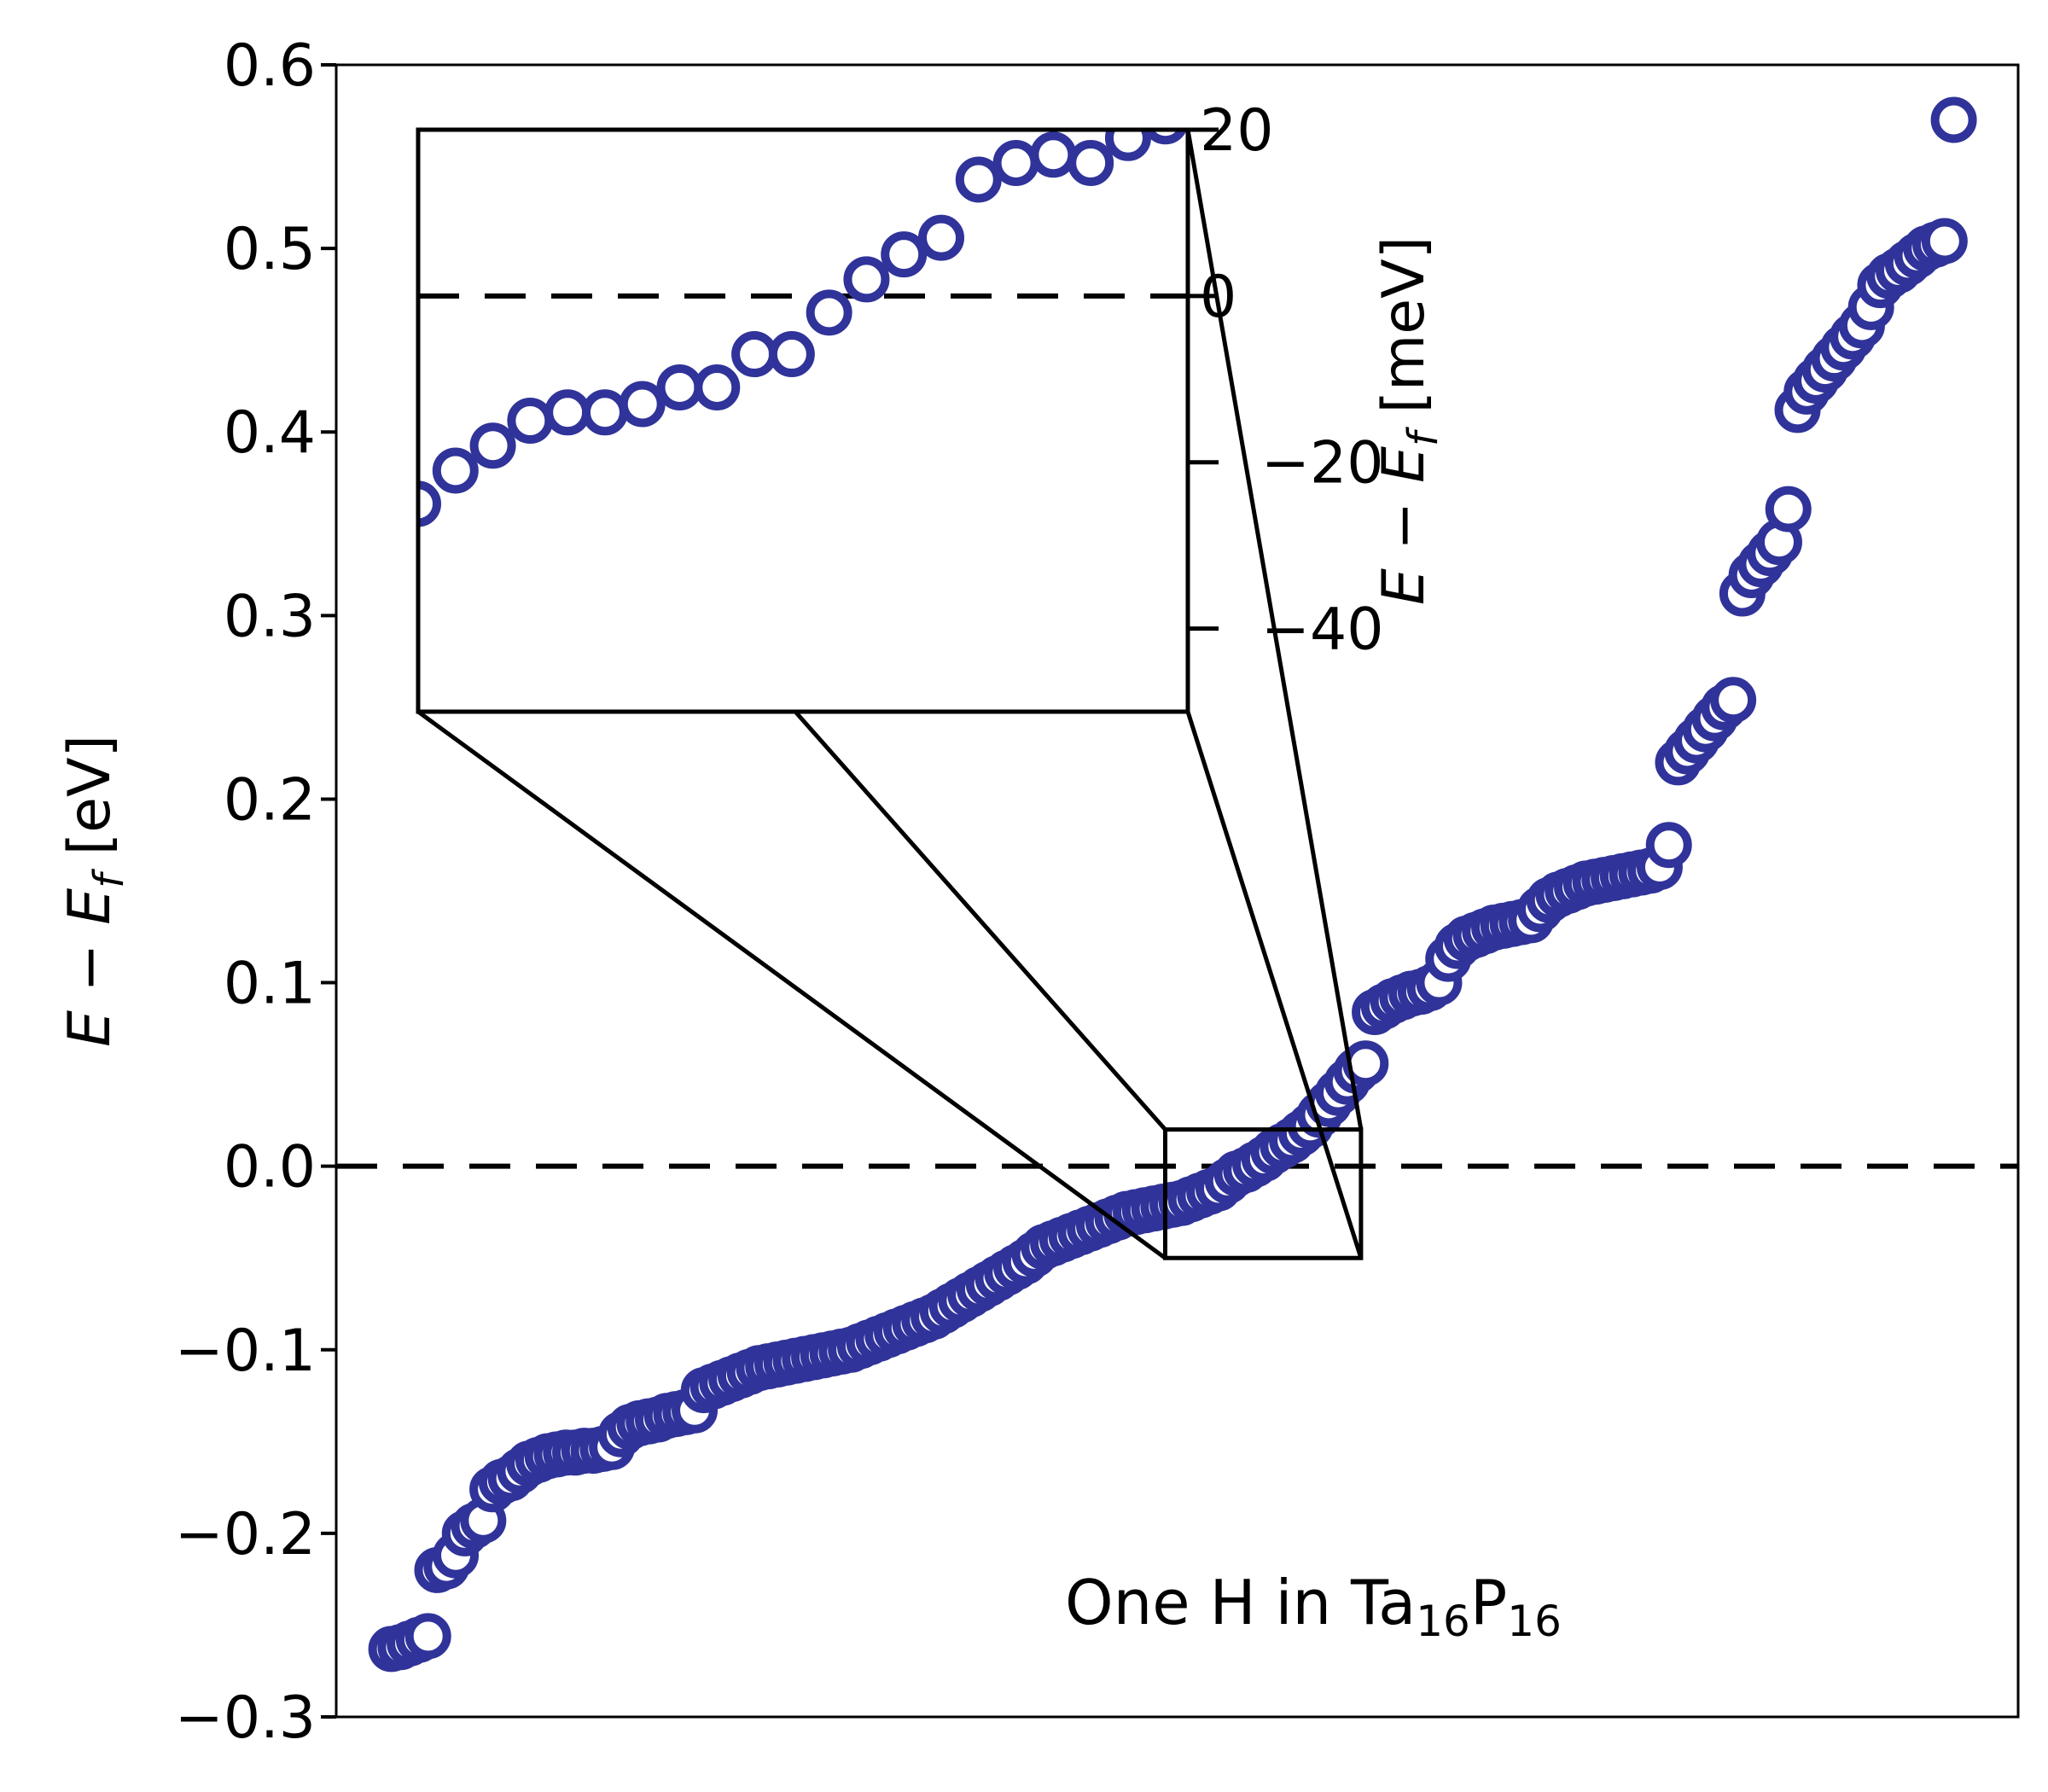  Describe the element at coordinates (270, 66) in the screenshot. I see `y-tick-label: 0.6` at that location.